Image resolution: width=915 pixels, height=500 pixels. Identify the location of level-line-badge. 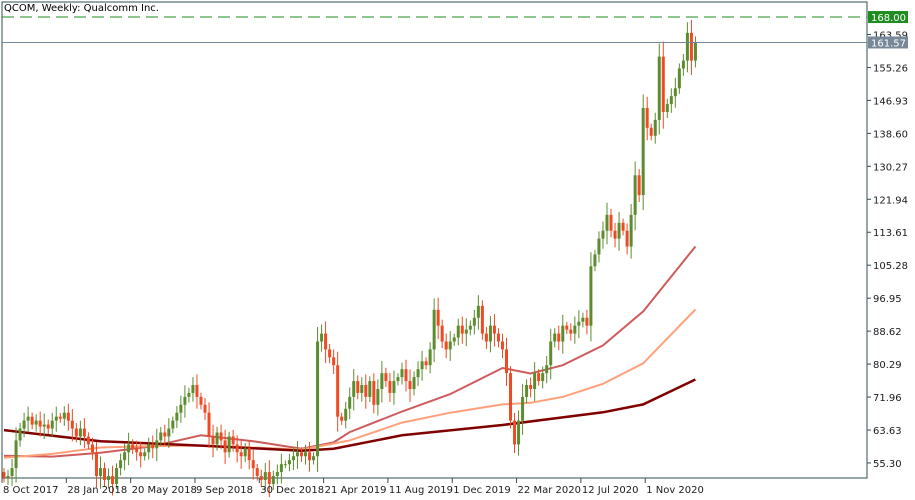
(888, 17).